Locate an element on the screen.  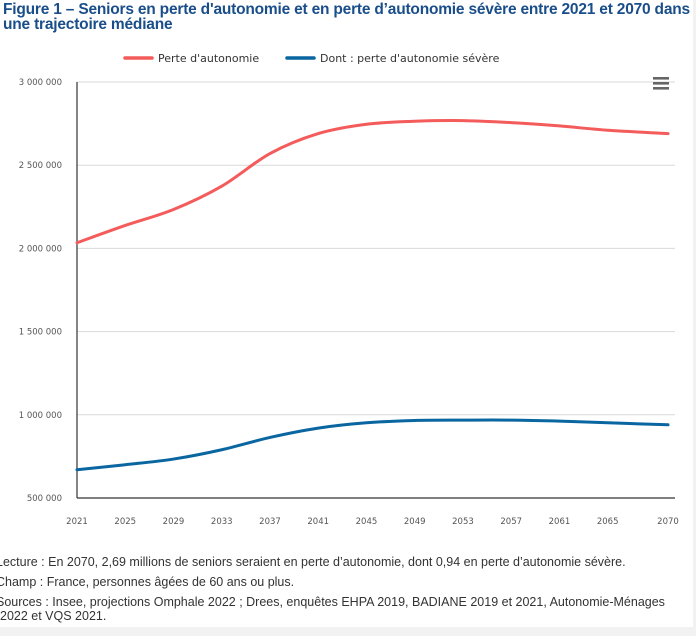
y-tick-label: 3 000 000 is located at coordinates (40, 83).